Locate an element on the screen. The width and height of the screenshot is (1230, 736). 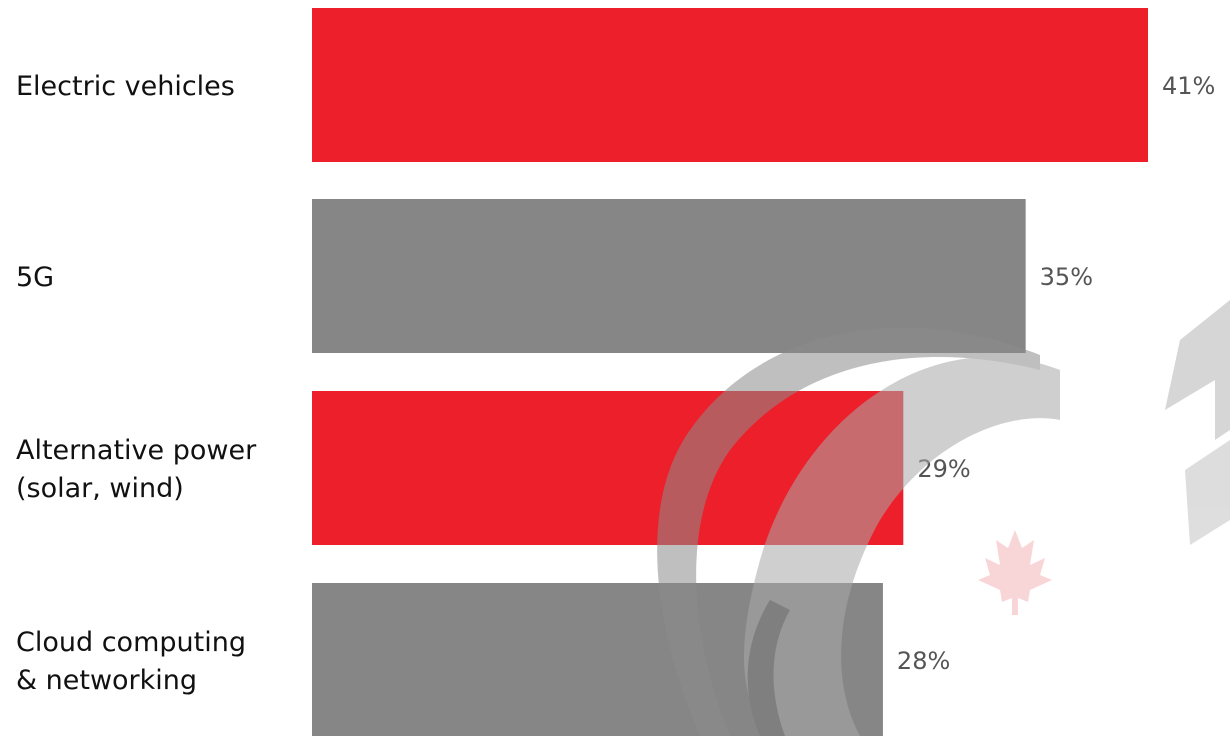
value-label: 41% is located at coordinates (1188, 86).